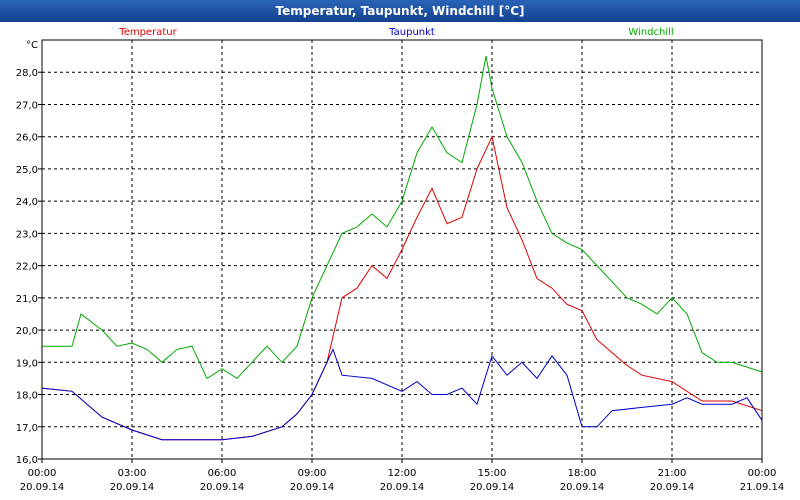 The image size is (800, 500). What do you see at coordinates (27, 299) in the screenshot?
I see `y-tick-label: 21,0` at bounding box center [27, 299].